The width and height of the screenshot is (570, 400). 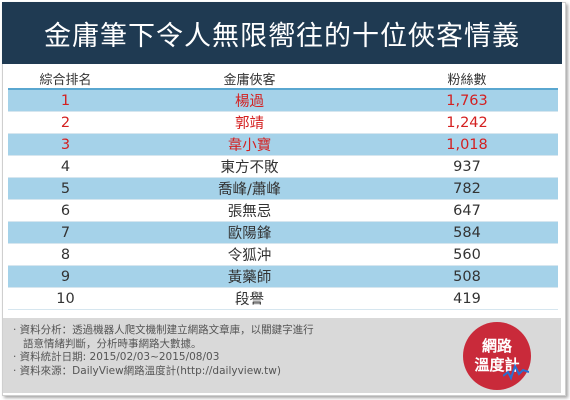 I want to click on table-row: 8 令狐沖 560, so click(x=283, y=254).